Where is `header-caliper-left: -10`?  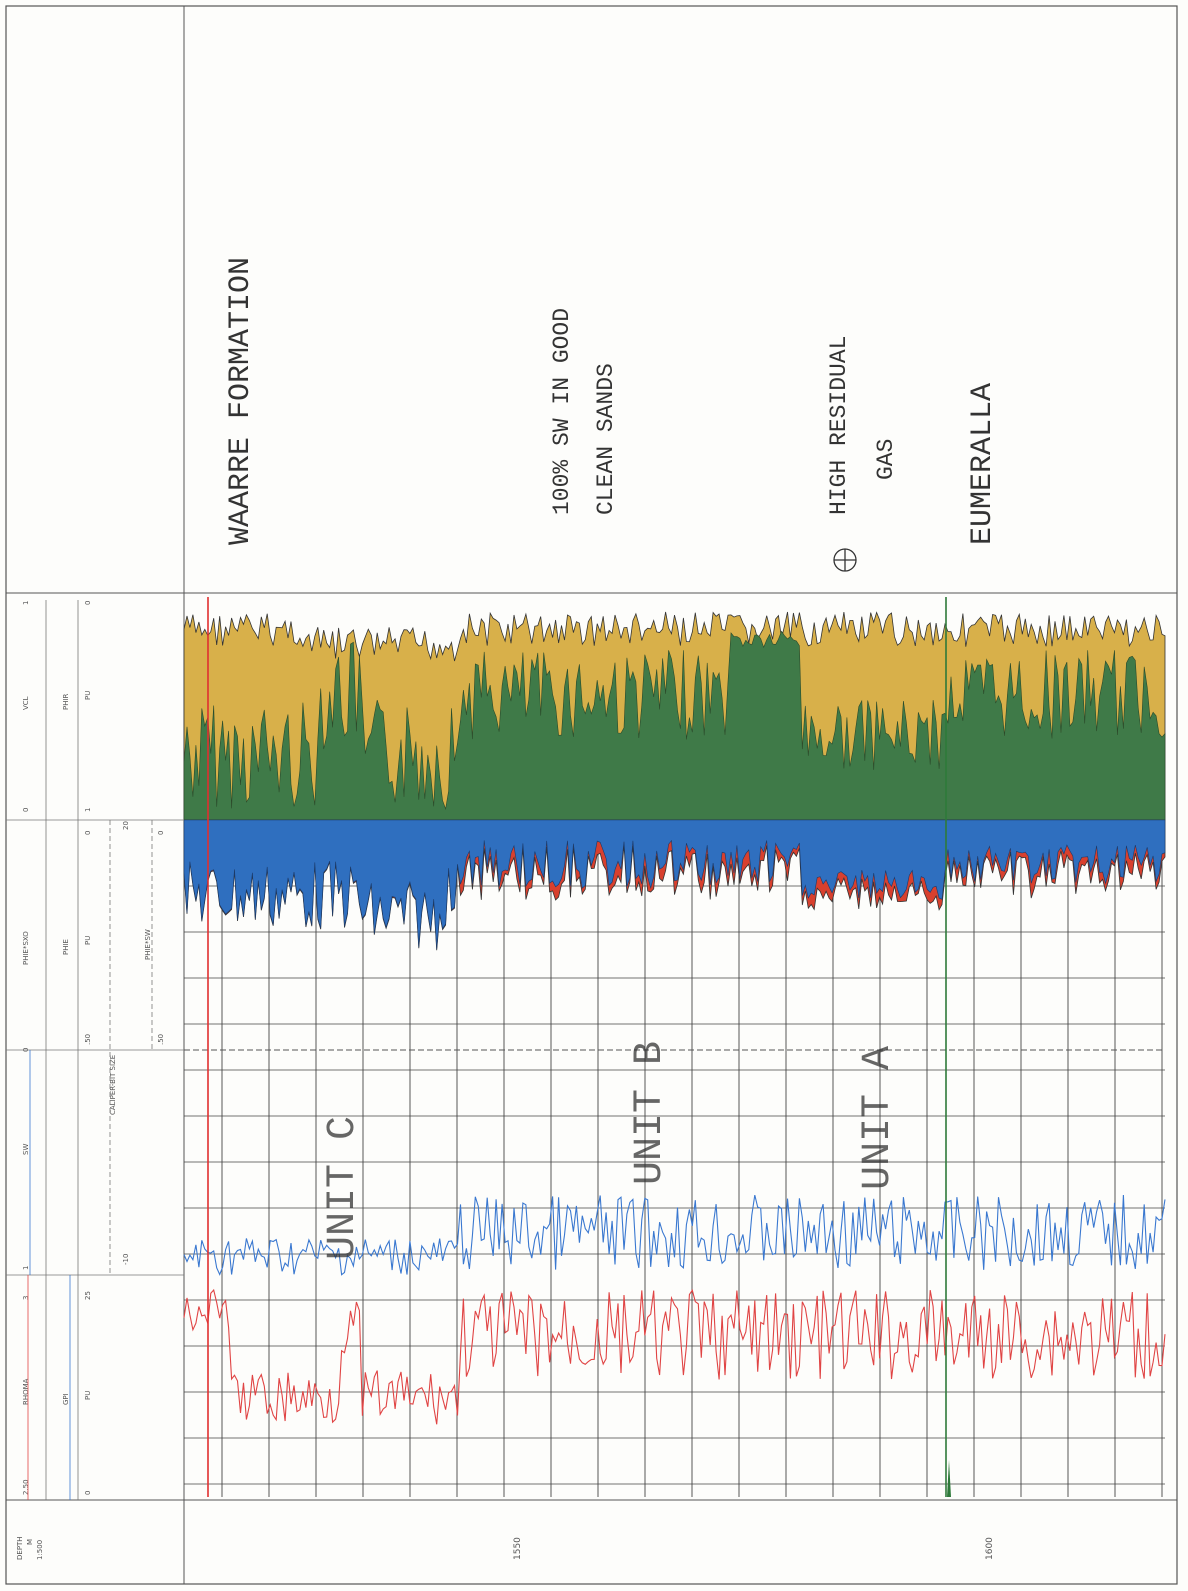
header-caliper-left: -10 is located at coordinates (126, 1259).